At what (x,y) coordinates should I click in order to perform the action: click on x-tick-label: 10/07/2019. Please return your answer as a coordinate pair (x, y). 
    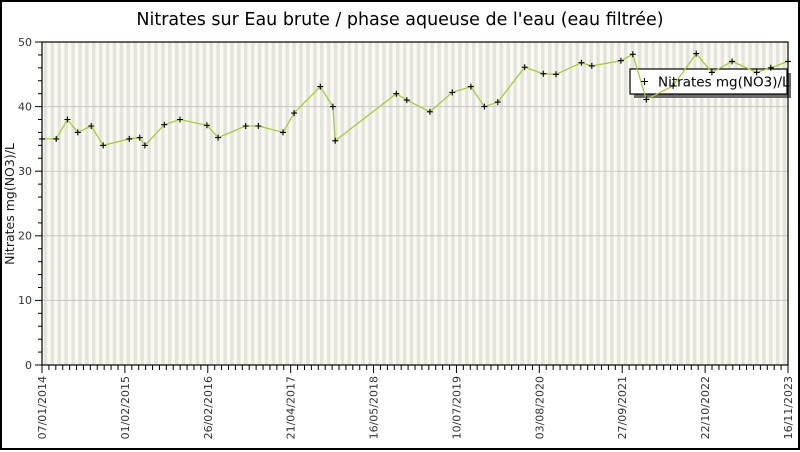
    Looking at the image, I should click on (456, 407).